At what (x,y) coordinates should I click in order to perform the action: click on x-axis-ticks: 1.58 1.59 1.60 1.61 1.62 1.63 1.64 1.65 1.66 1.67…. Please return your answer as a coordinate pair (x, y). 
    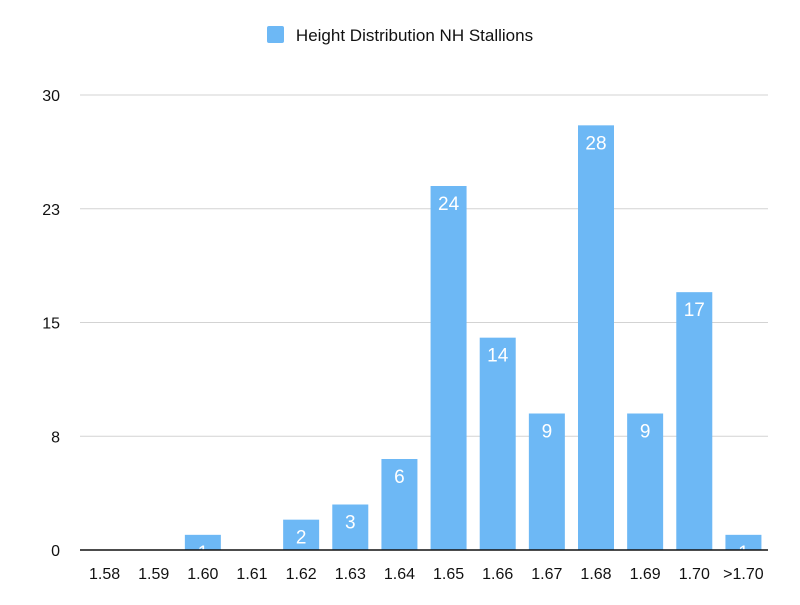
    Looking at the image, I should click on (426, 574).